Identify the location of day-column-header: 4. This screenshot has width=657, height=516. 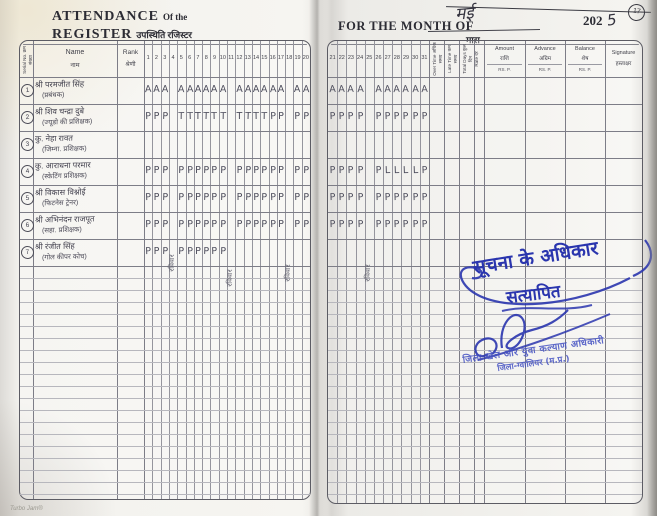
(173, 58).